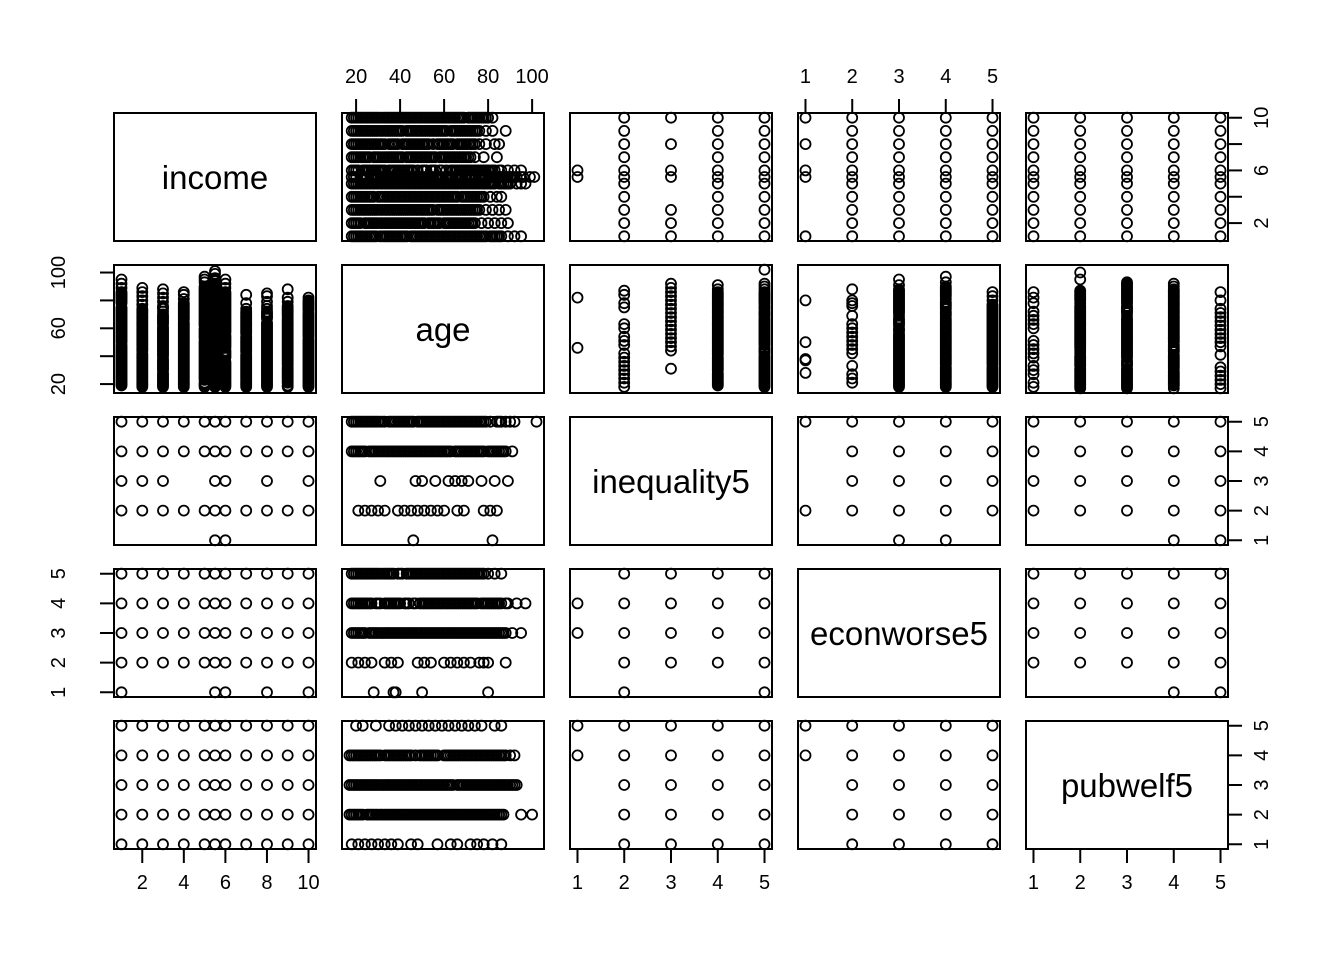  I want to click on axis-left-age: 20 60 100, so click(81, 325).